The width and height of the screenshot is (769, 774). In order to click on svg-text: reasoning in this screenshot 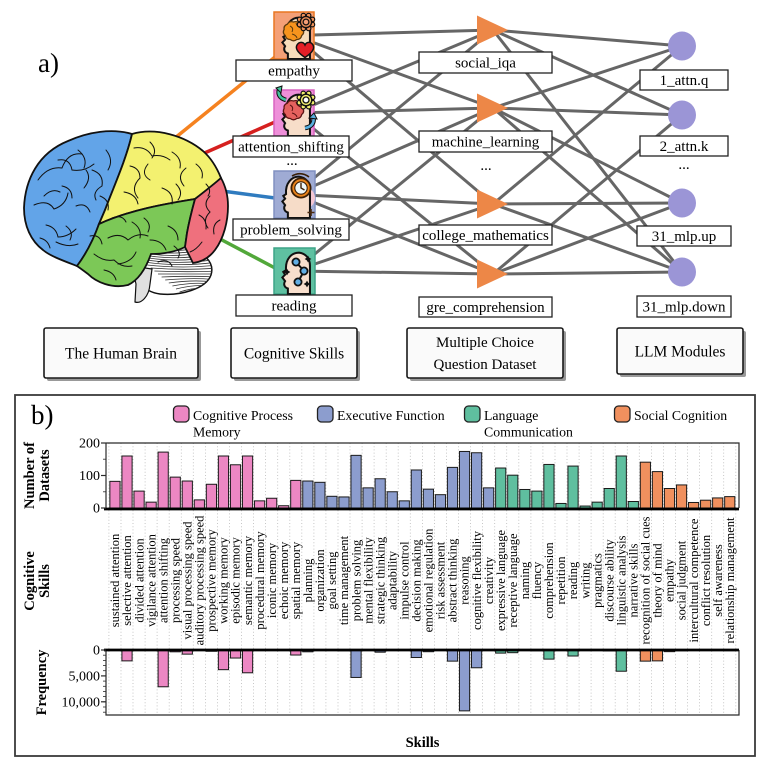, I will do `click(465, 579)`.